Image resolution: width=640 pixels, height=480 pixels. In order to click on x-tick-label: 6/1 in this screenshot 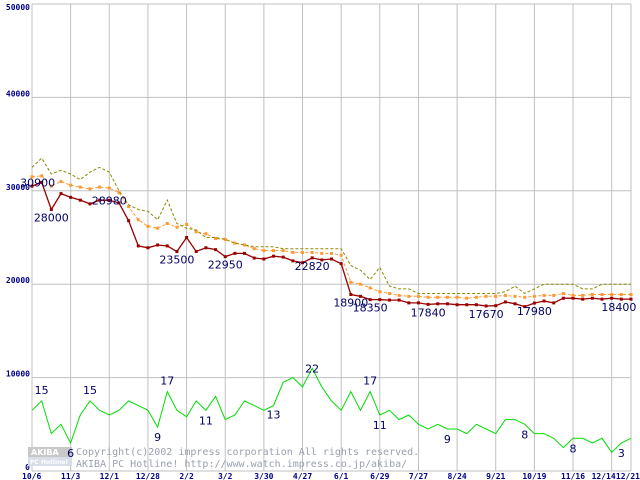, I will do `click(341, 476)`.